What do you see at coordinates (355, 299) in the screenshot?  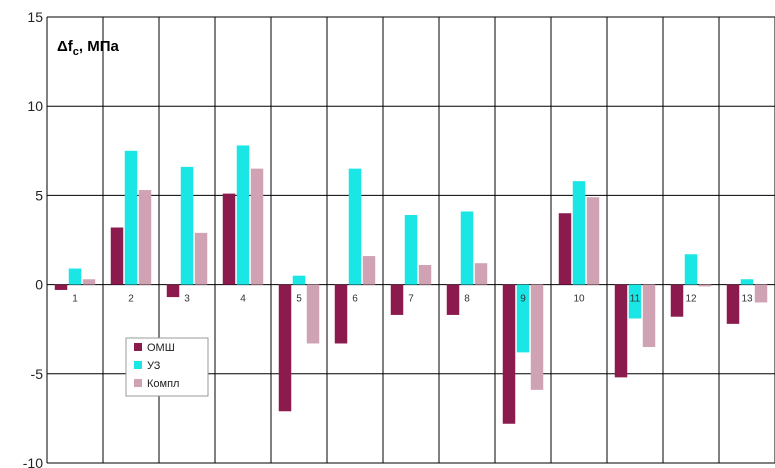 I see `x-tick-label: 6` at bounding box center [355, 299].